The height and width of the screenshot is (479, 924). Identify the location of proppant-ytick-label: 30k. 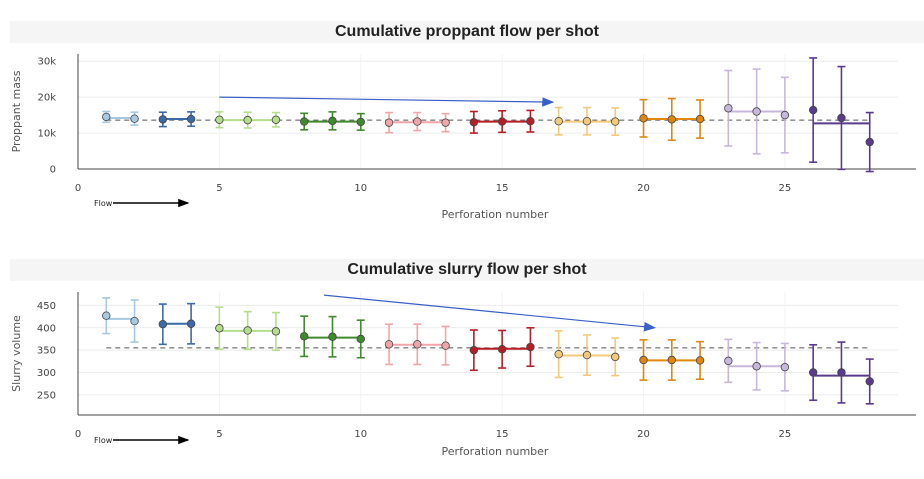
(46, 62).